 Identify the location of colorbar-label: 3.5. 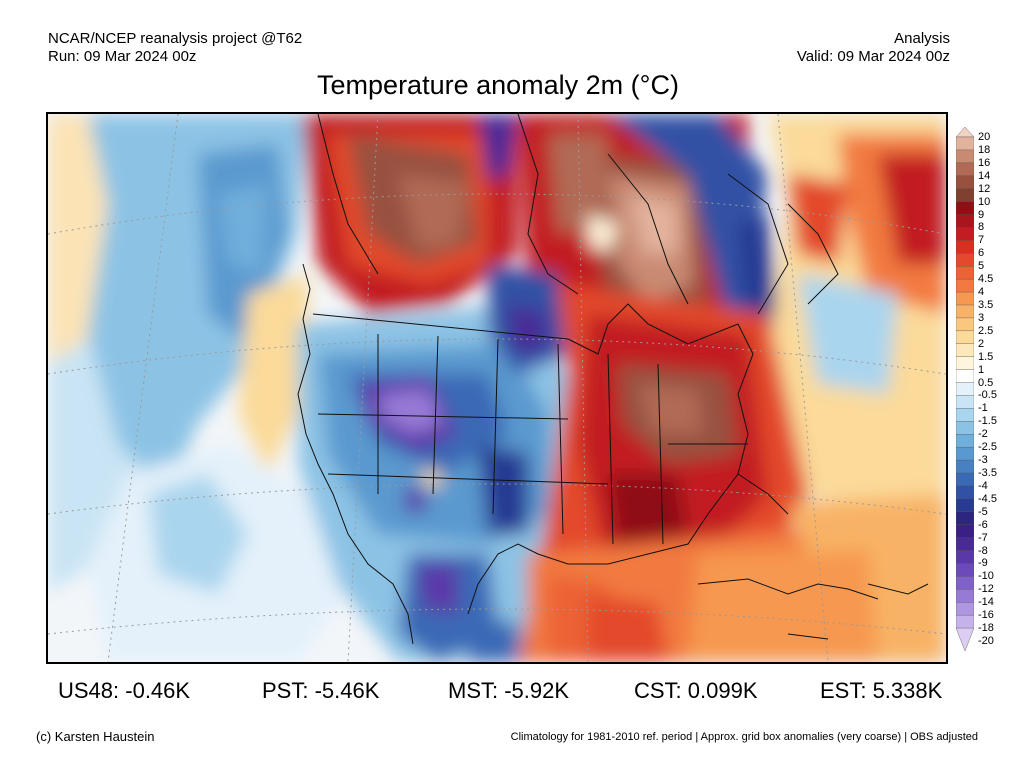
(986, 305).